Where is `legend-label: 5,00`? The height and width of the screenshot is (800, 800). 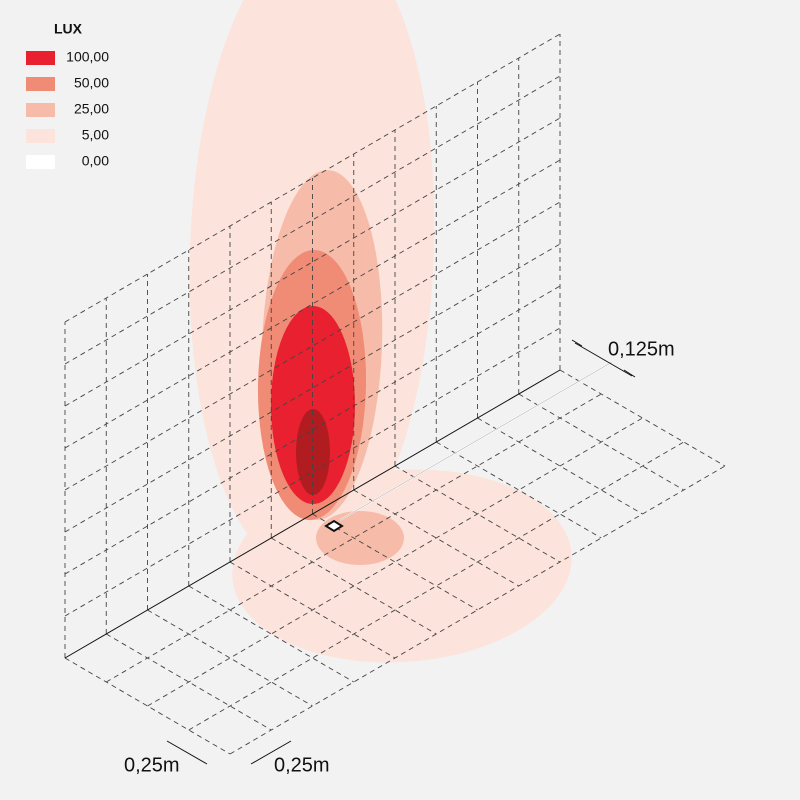
legend-label: 5,00 is located at coordinates (95, 135).